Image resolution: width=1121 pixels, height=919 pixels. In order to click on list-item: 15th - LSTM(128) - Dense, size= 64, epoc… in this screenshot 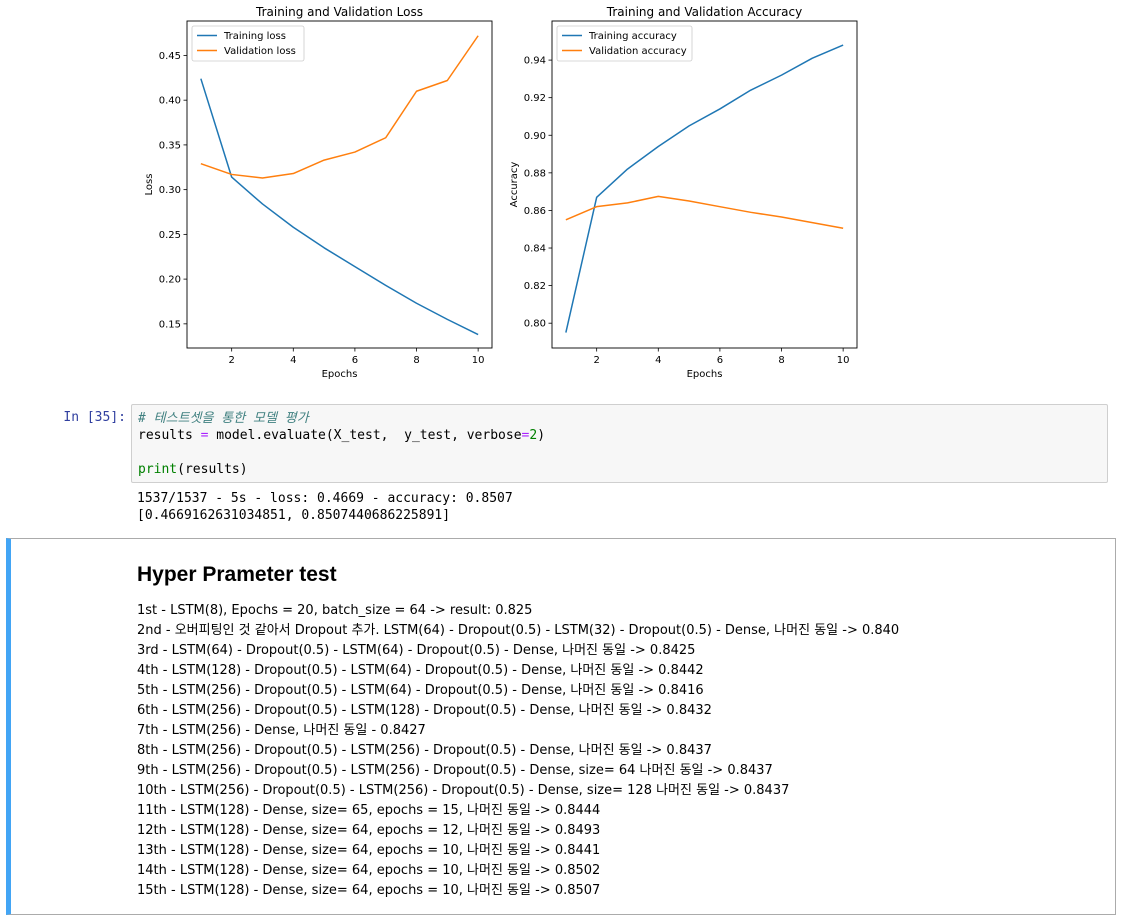, I will do `click(369, 890)`.